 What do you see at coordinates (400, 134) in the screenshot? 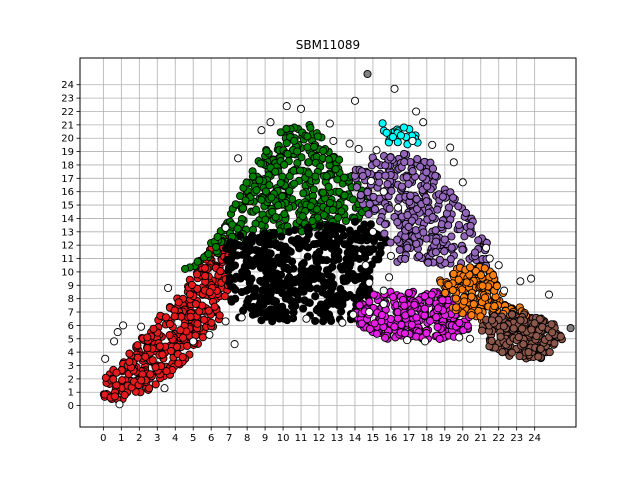
I see `cluster-cyan` at bounding box center [400, 134].